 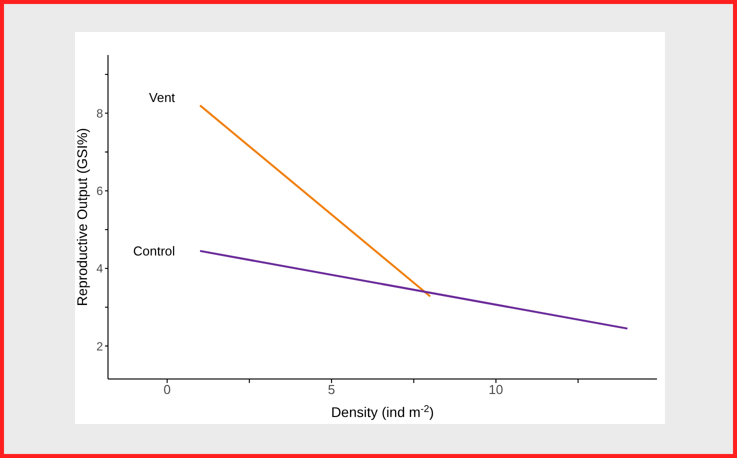 I want to click on x-tick-label: 0, so click(x=167, y=390).